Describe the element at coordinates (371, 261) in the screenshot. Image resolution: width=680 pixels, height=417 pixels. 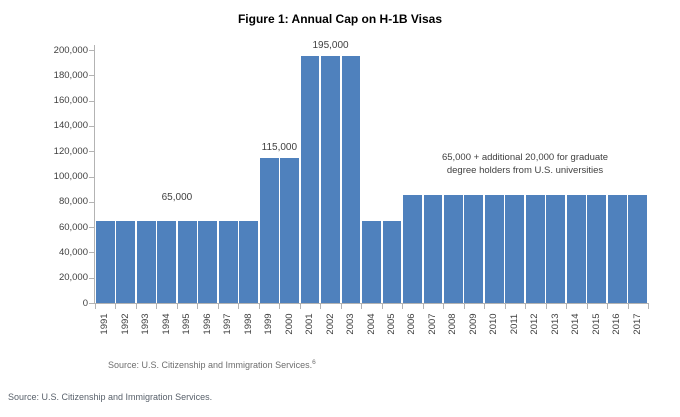
I see `bar-2004` at that location.